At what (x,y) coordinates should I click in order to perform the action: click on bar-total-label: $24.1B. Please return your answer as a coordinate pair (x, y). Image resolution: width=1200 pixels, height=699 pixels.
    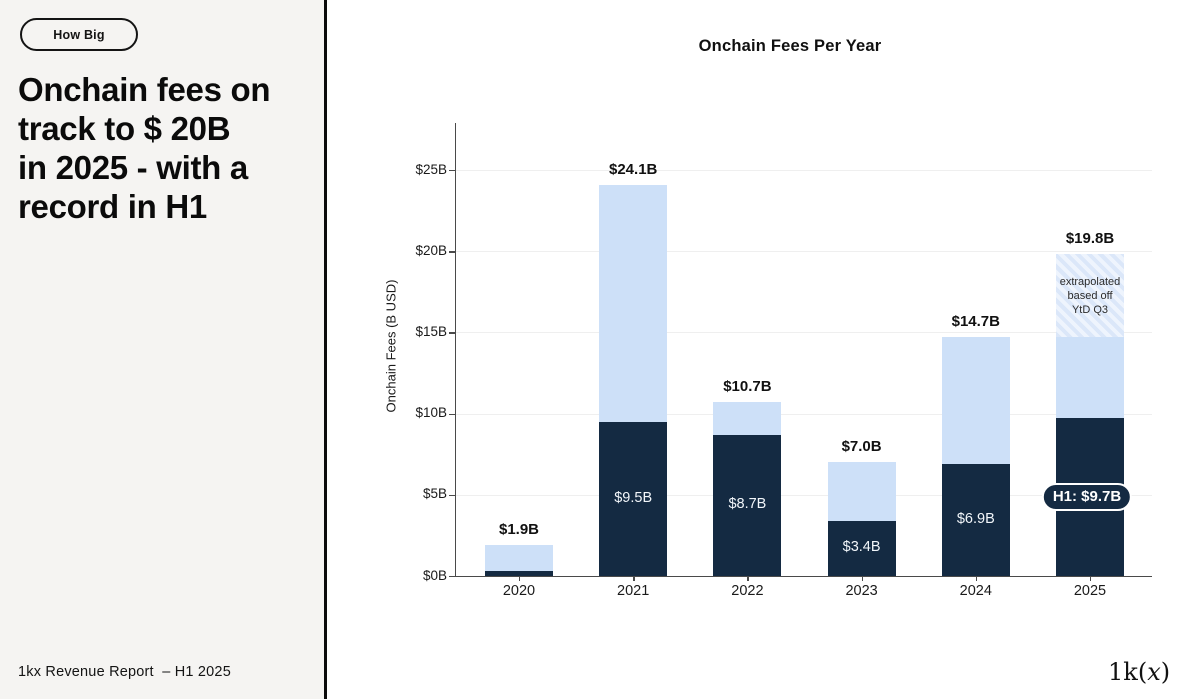
    Looking at the image, I should click on (633, 169).